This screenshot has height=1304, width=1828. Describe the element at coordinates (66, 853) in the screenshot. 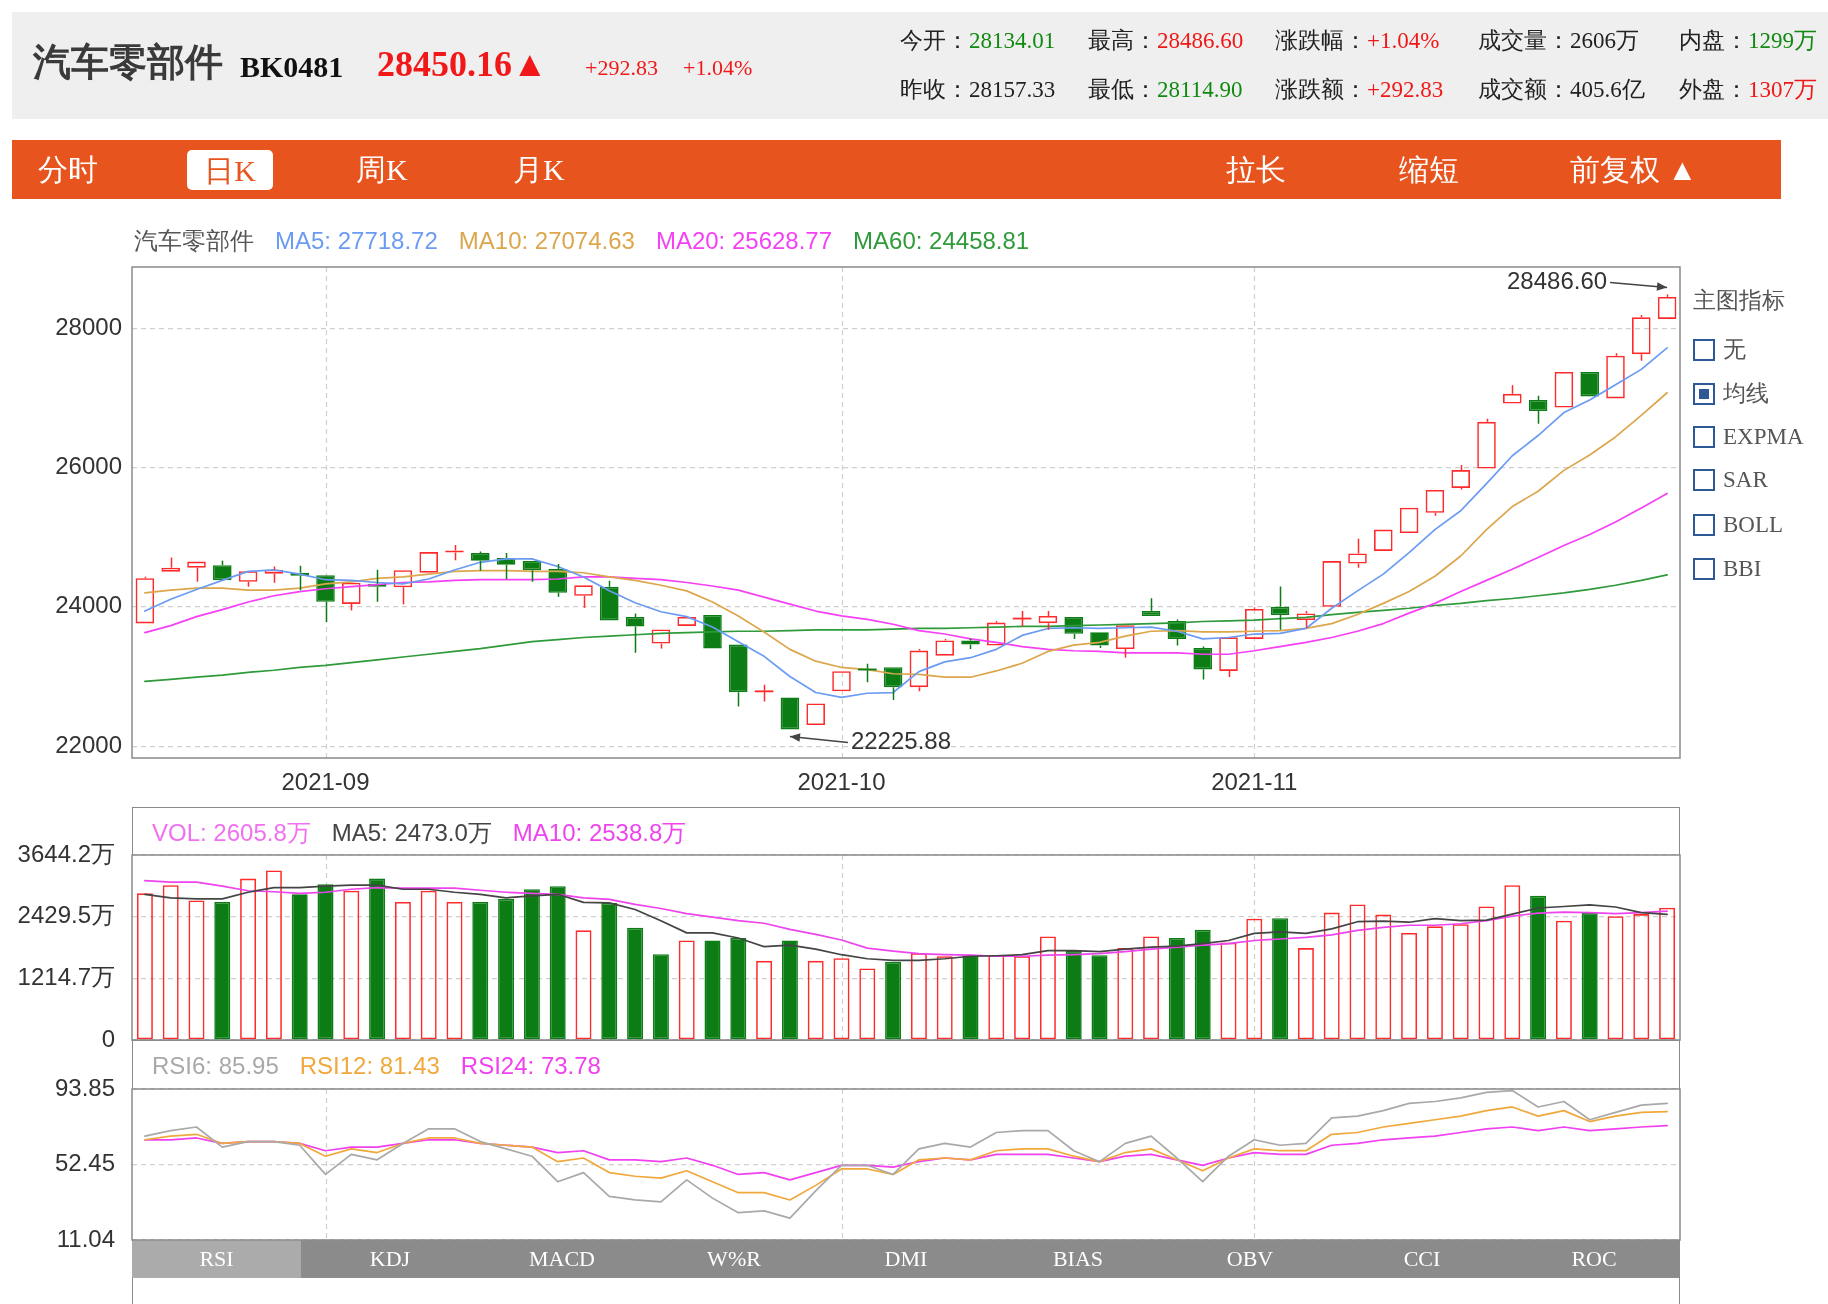

I see `y-tick-label: 3644.2万` at that location.